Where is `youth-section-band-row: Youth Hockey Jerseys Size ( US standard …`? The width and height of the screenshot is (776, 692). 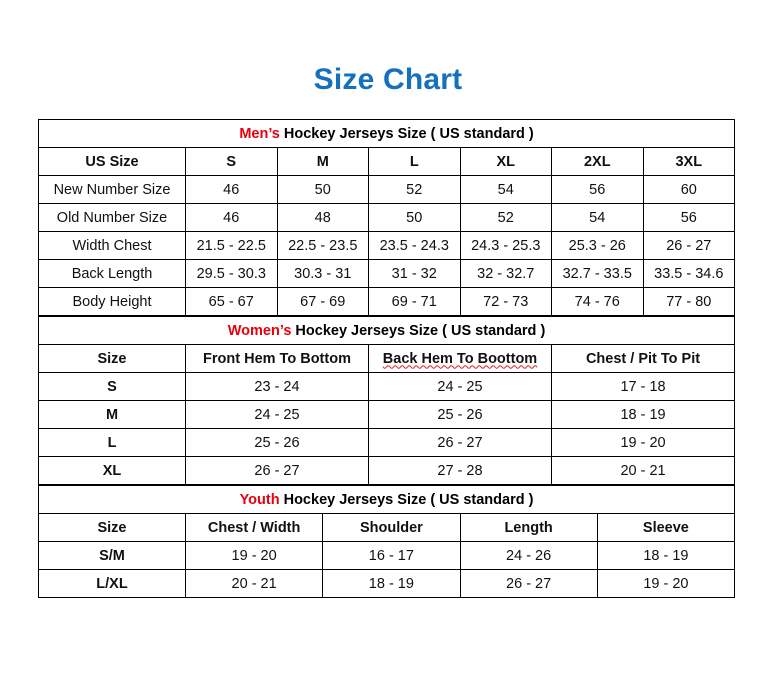 youth-section-band-row: Youth Hockey Jerseys Size ( US standard … is located at coordinates (386, 499).